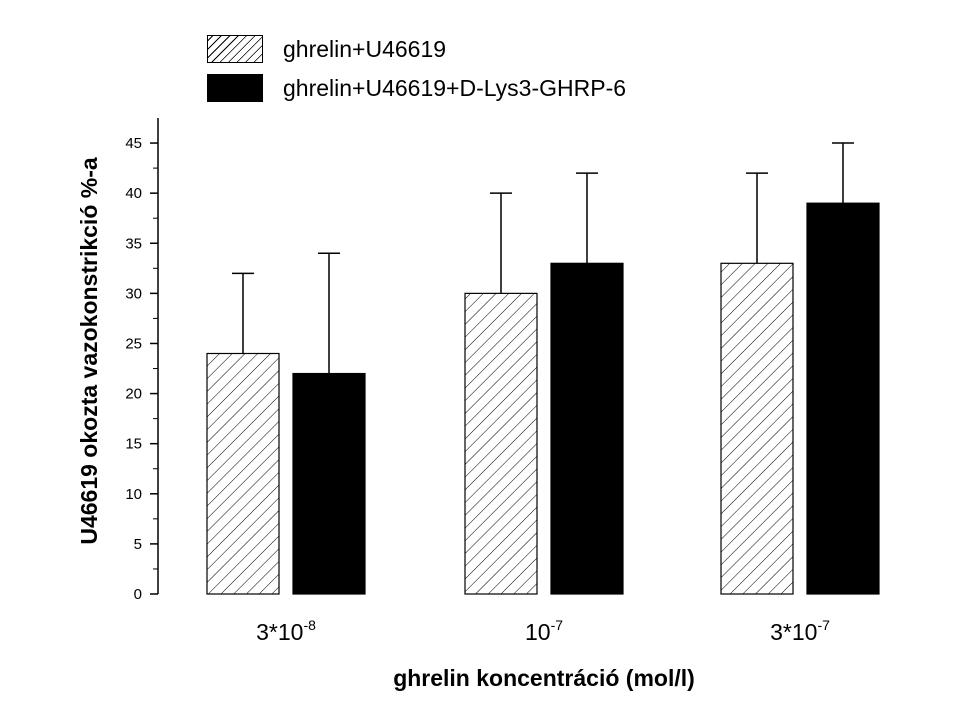 The width and height of the screenshot is (960, 720). What do you see at coordinates (89, 351) in the screenshot?
I see `y-axis-title: U46619 okozta vazokonstrikció %-a` at bounding box center [89, 351].